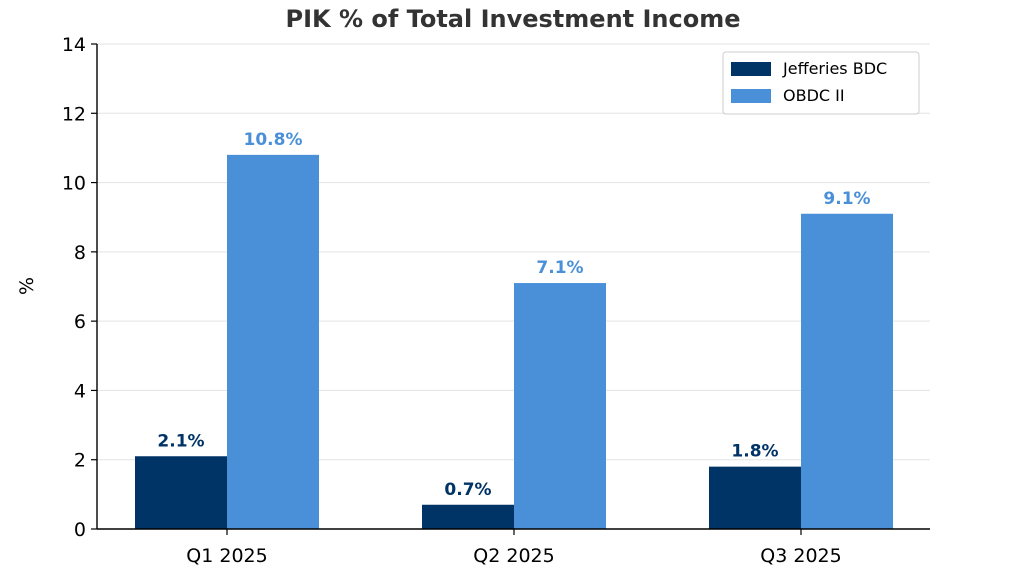  What do you see at coordinates (846, 199) in the screenshot?
I see `data-label: 9.1%` at bounding box center [846, 199].